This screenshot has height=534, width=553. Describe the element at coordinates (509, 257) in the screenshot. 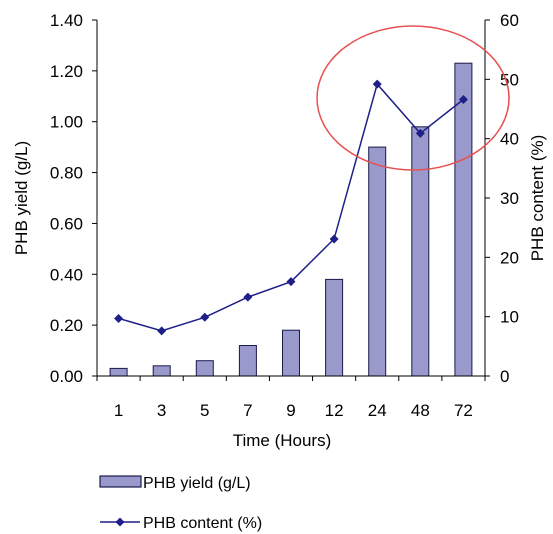

I see `y-tick-label-right: 20` at that location.